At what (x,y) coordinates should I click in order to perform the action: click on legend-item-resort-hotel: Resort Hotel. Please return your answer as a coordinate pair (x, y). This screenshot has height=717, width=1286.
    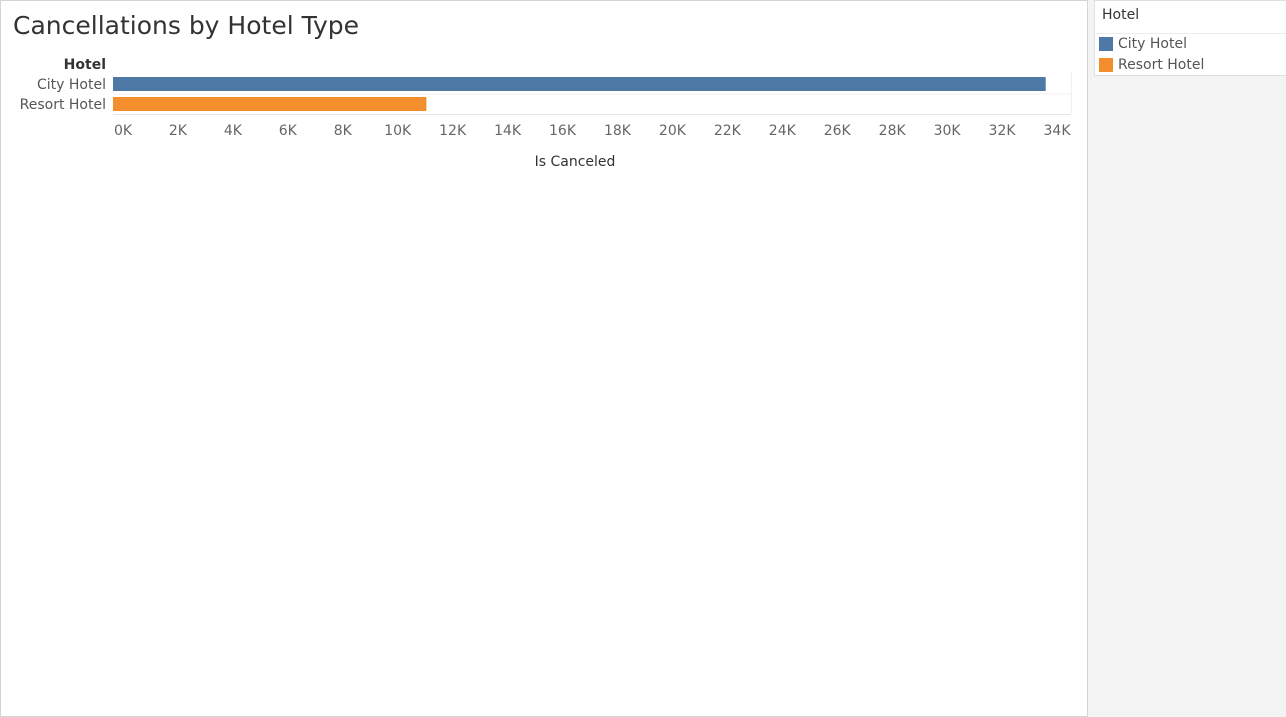
    Looking at the image, I should click on (1151, 65).